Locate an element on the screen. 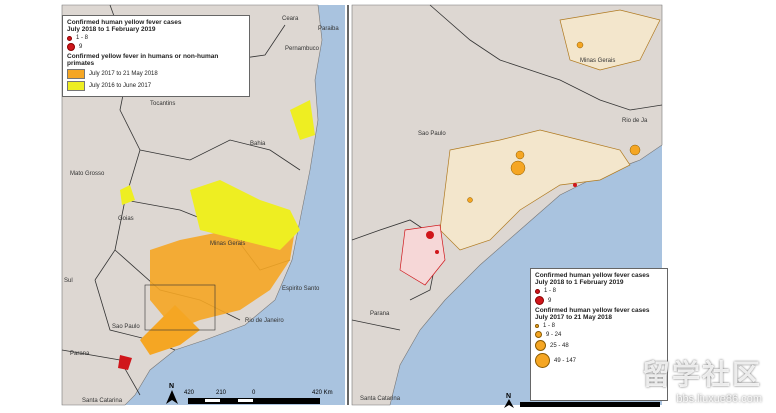 This screenshot has height=413, width=776. area-2016-2017 is located at coordinates (245, 215).